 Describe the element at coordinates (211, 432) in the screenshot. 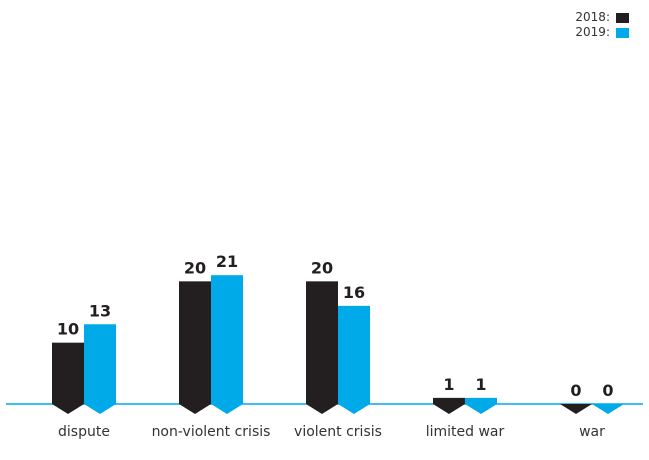

I see `category-label-non-violent-crisis: non-violent crisis` at that location.